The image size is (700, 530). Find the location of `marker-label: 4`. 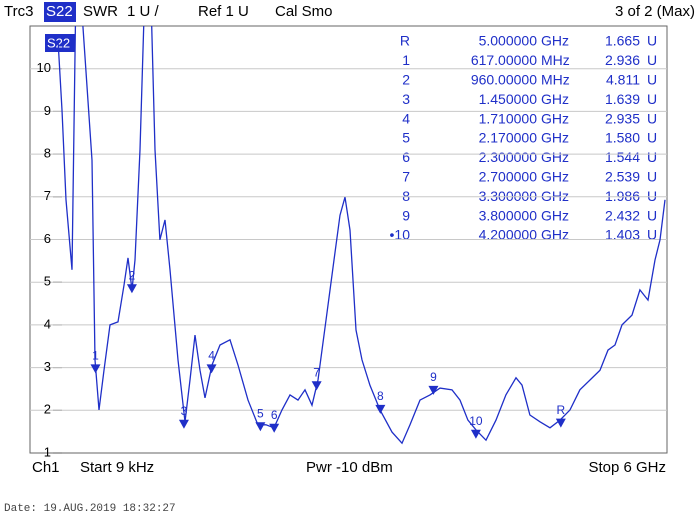

marker-label: 4 is located at coordinates (211, 356).